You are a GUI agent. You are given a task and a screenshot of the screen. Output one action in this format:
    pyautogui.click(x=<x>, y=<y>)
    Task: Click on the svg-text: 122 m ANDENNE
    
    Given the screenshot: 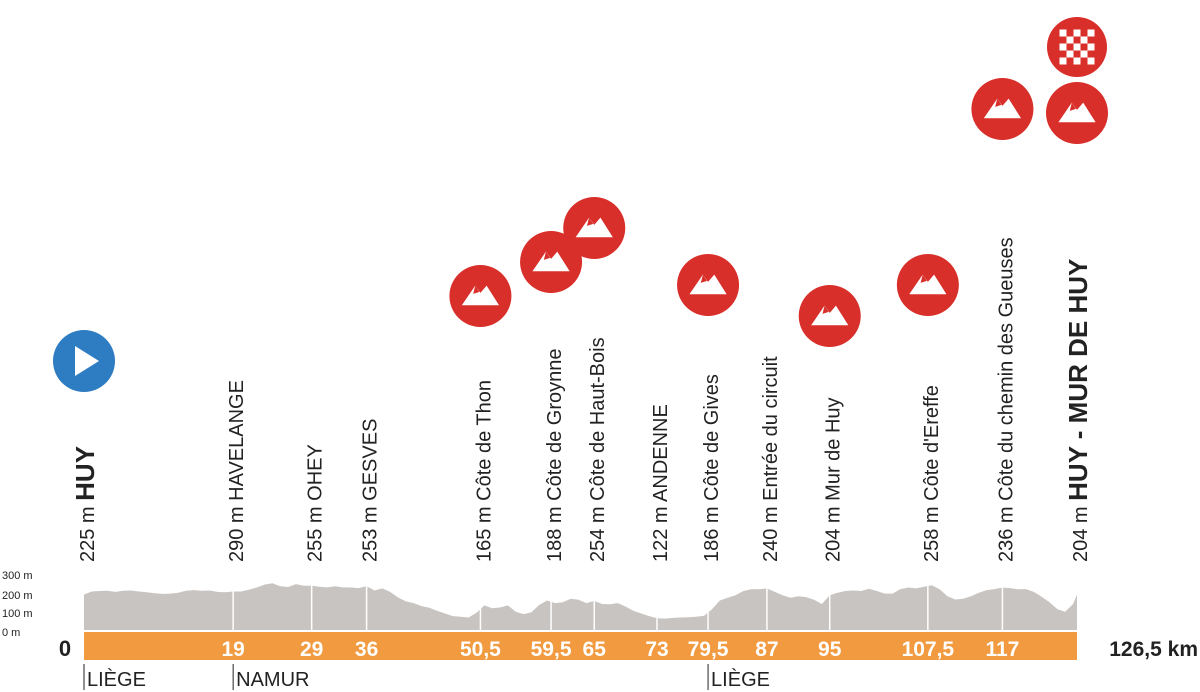 What is the action you would take?
    pyautogui.click(x=661, y=483)
    